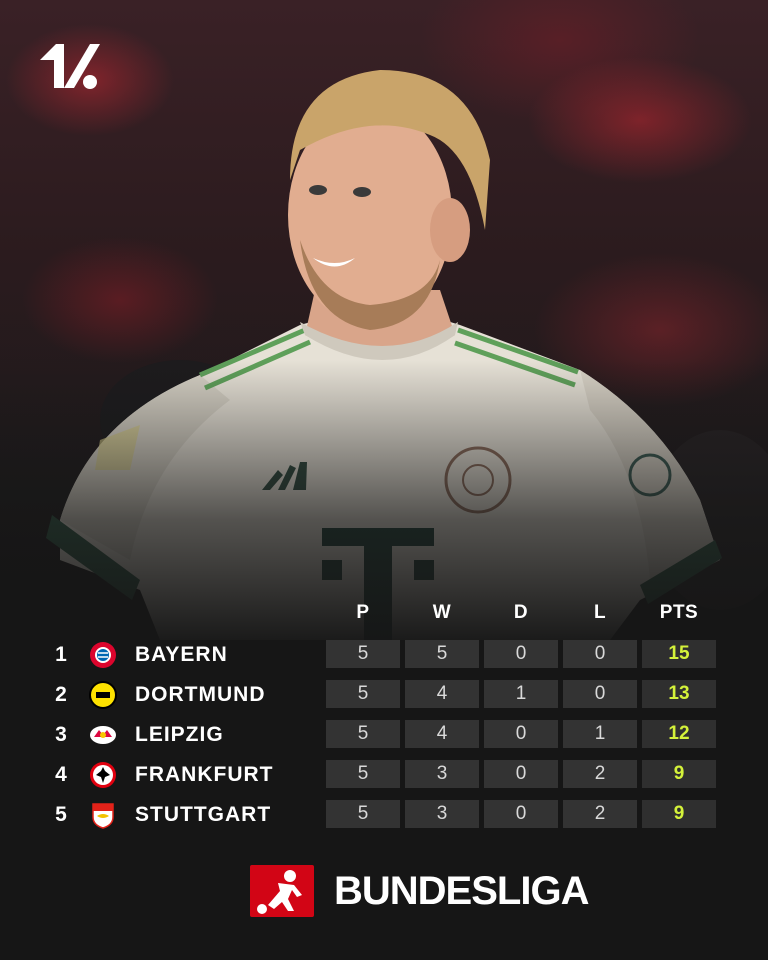 Image resolution: width=768 pixels, height=960 pixels. I want to click on table-row: 5 STUTTGART 5 3 0 2 9, so click(384, 815).